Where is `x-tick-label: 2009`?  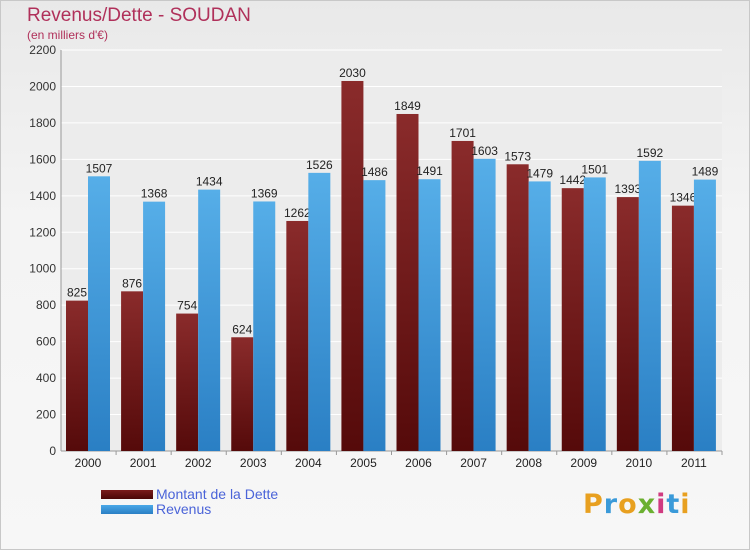 x-tick-label: 2009 is located at coordinates (583, 463).